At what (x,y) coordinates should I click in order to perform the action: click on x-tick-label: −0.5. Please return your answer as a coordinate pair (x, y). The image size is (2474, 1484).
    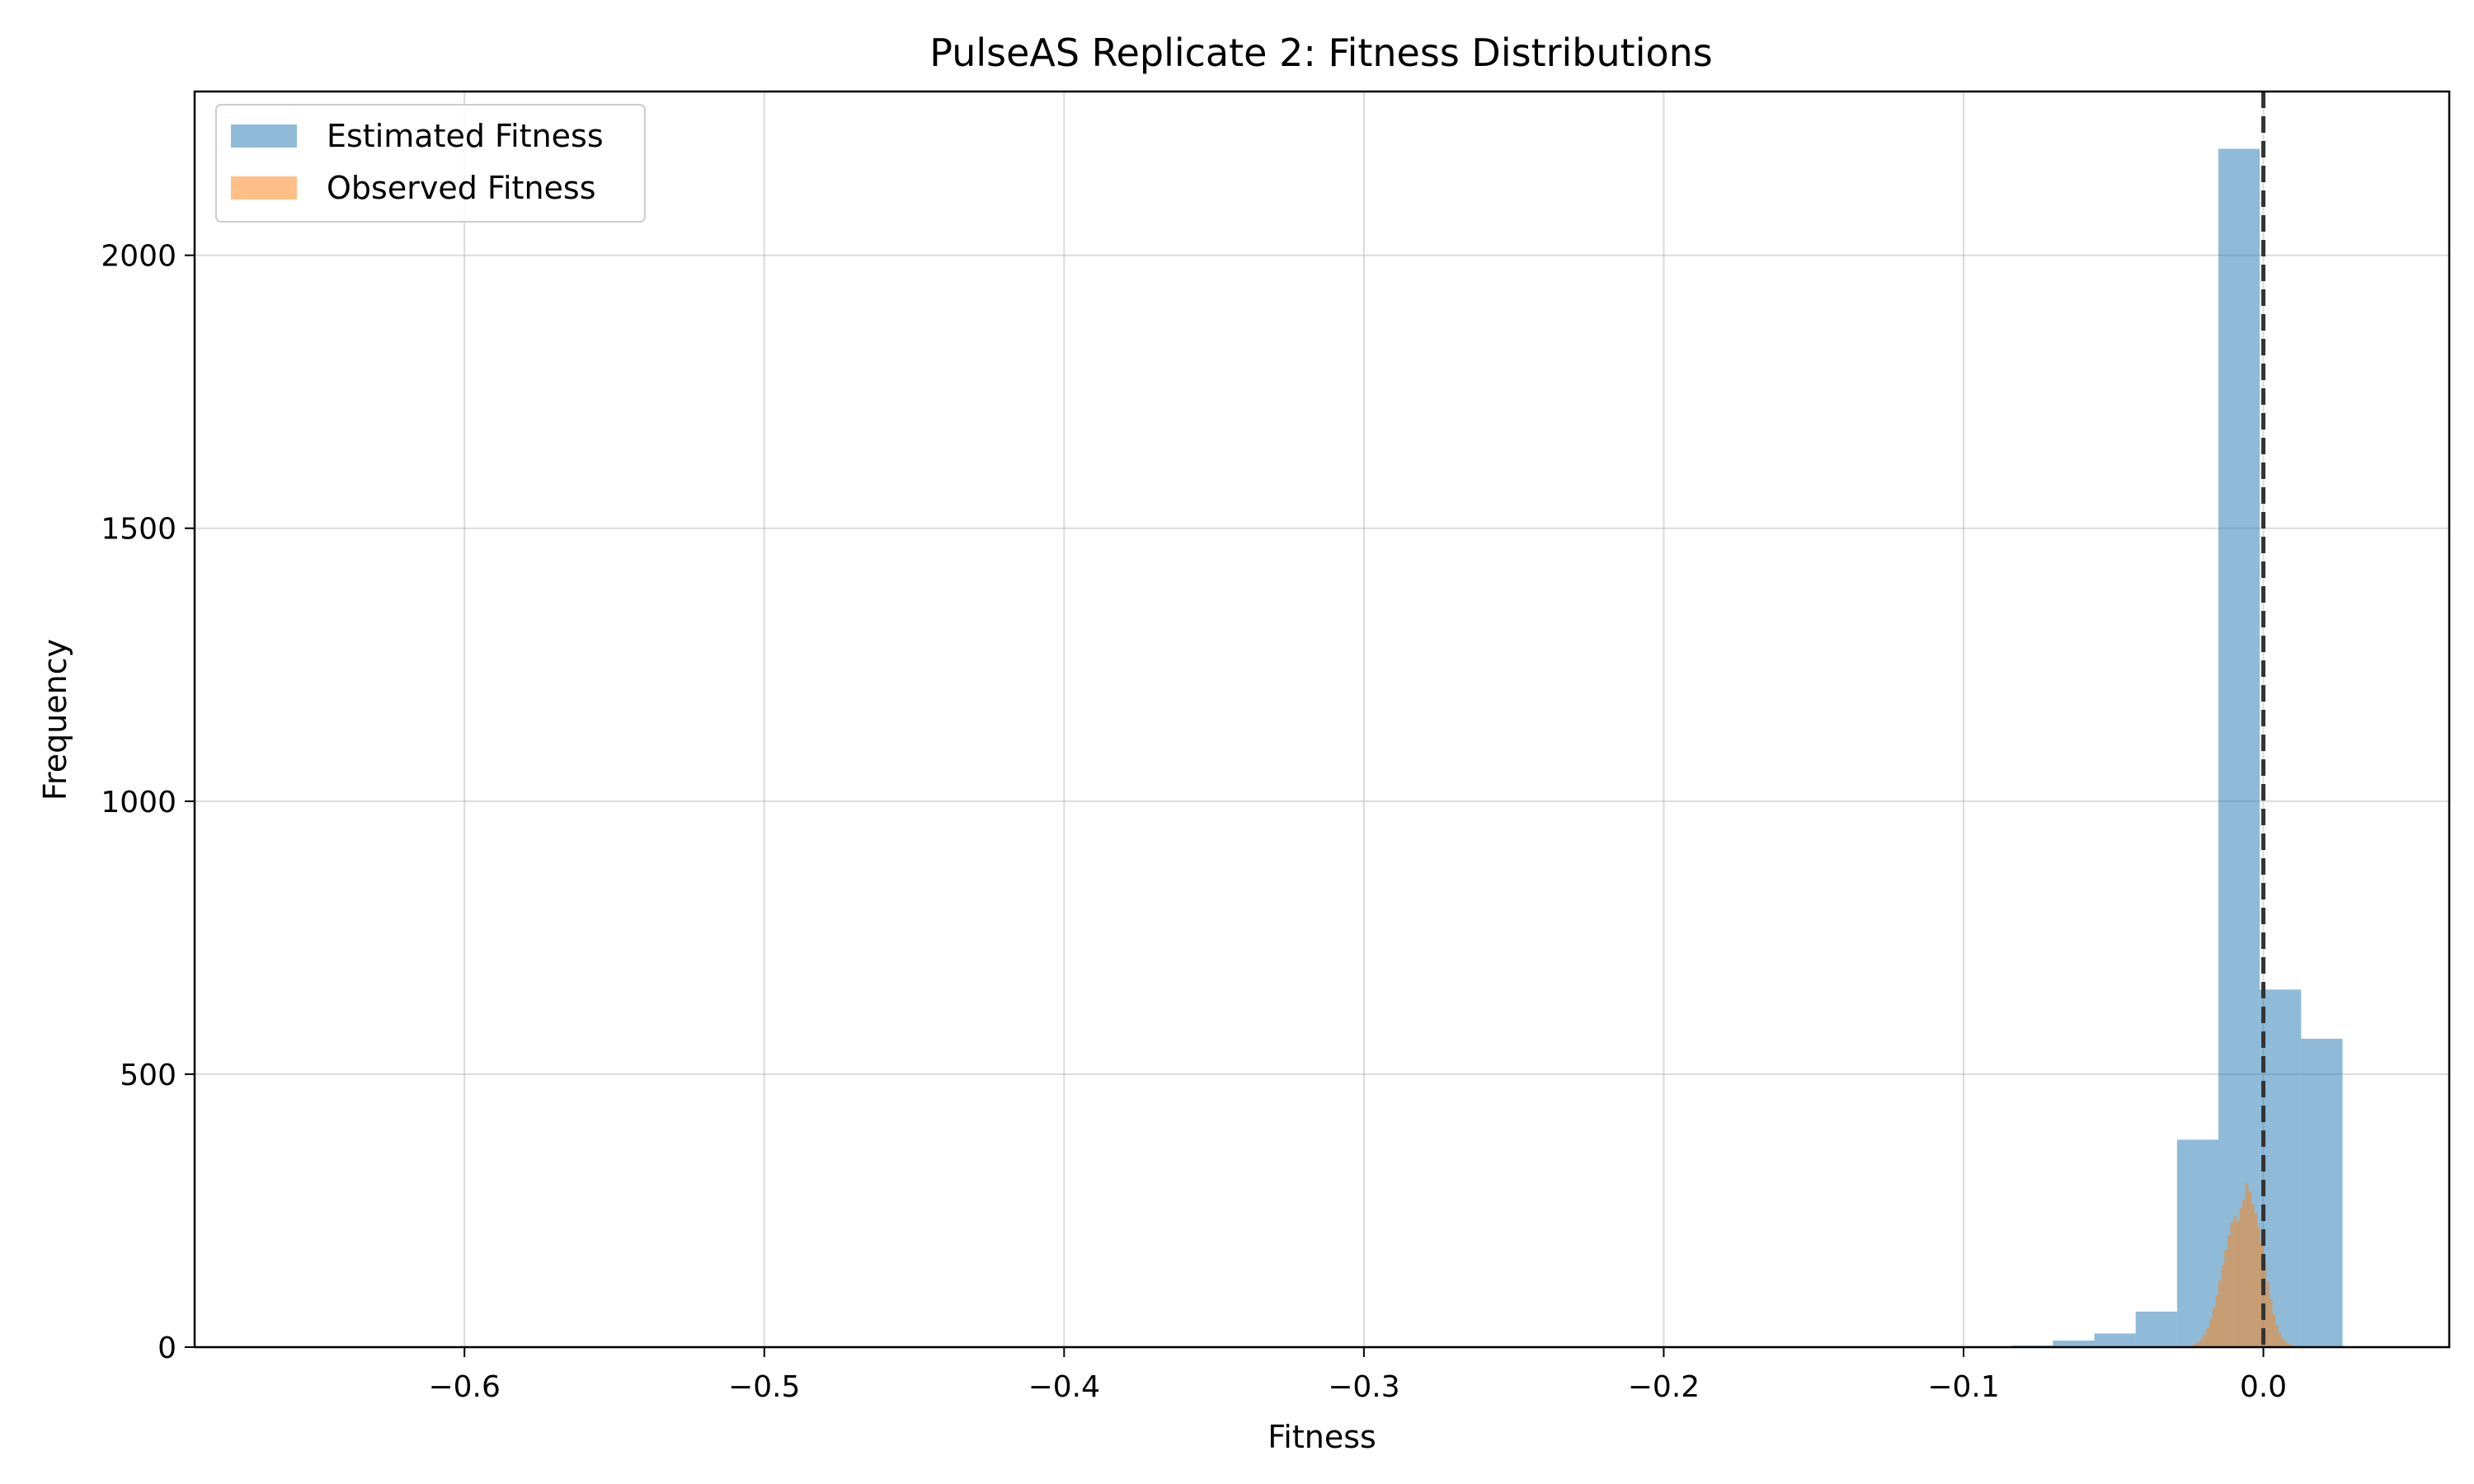
    Looking at the image, I should click on (764, 1387).